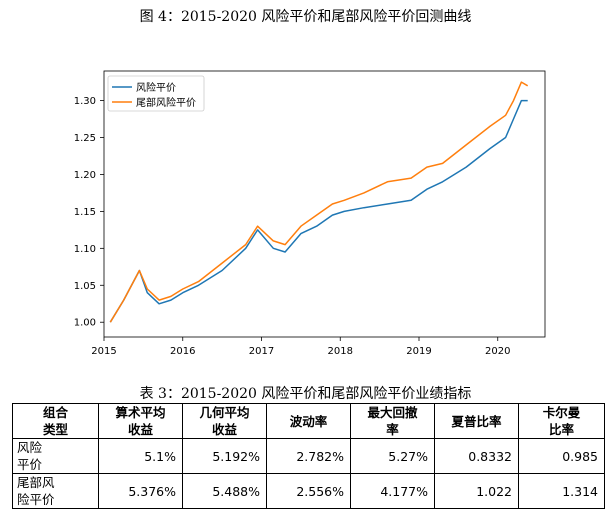 This screenshot has width=611, height=525. I want to click on table-header-row: 组合 类型 算术平均 收益 几何平均 收益 波动率 最大回撤率 夏普比率 卡尔曼 比率, so click(308, 421).